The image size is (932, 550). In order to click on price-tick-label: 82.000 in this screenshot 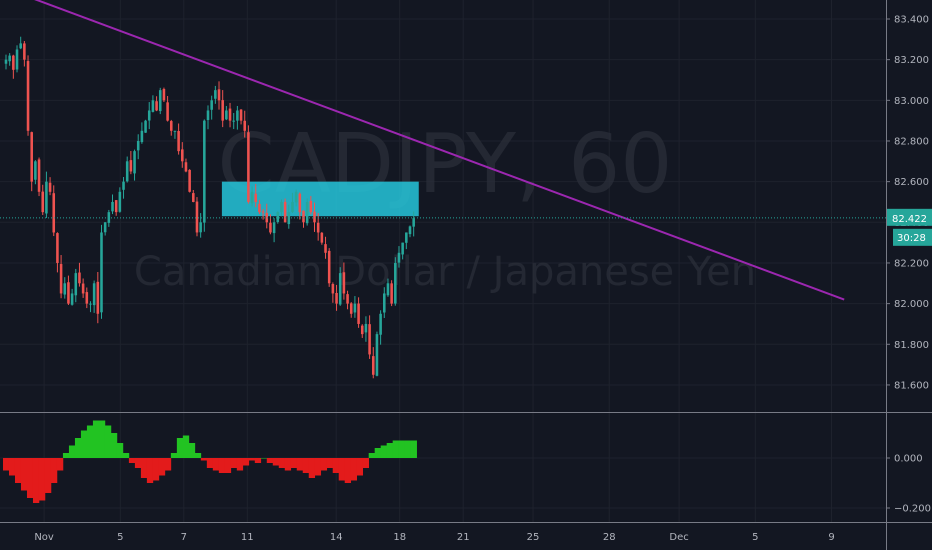, I will do `click(911, 304)`.